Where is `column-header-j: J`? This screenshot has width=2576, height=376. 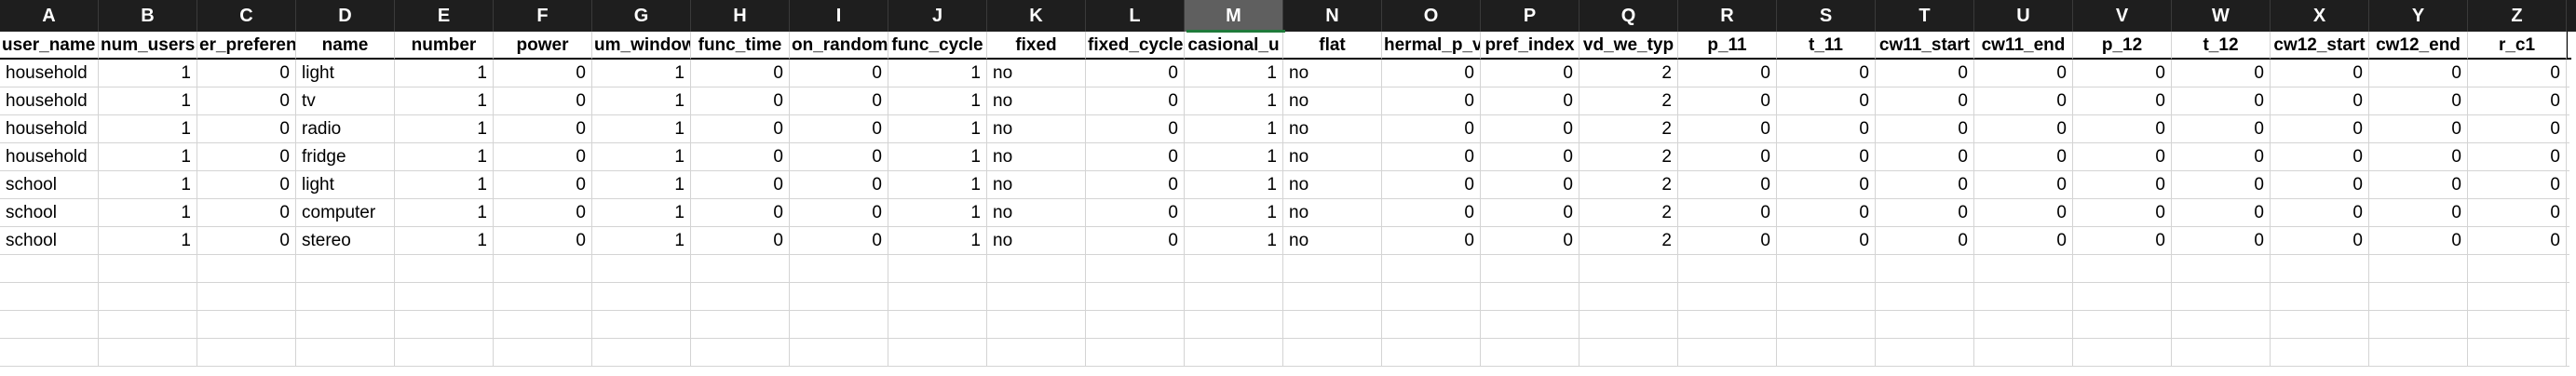
column-header-j: J is located at coordinates (937, 16).